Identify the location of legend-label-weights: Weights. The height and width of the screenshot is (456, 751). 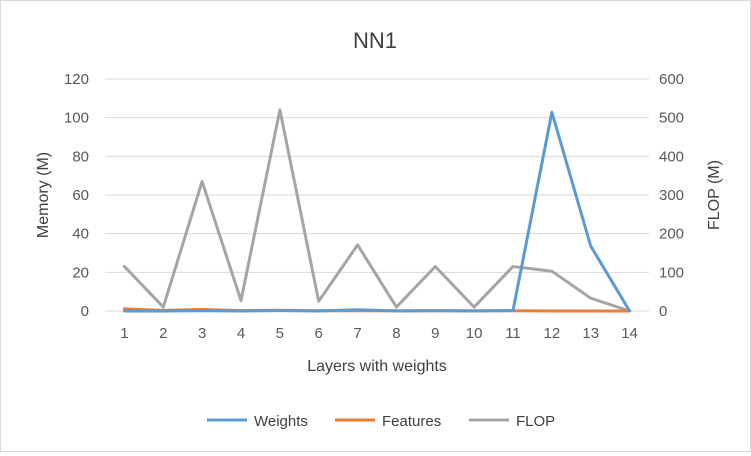
(281, 421).